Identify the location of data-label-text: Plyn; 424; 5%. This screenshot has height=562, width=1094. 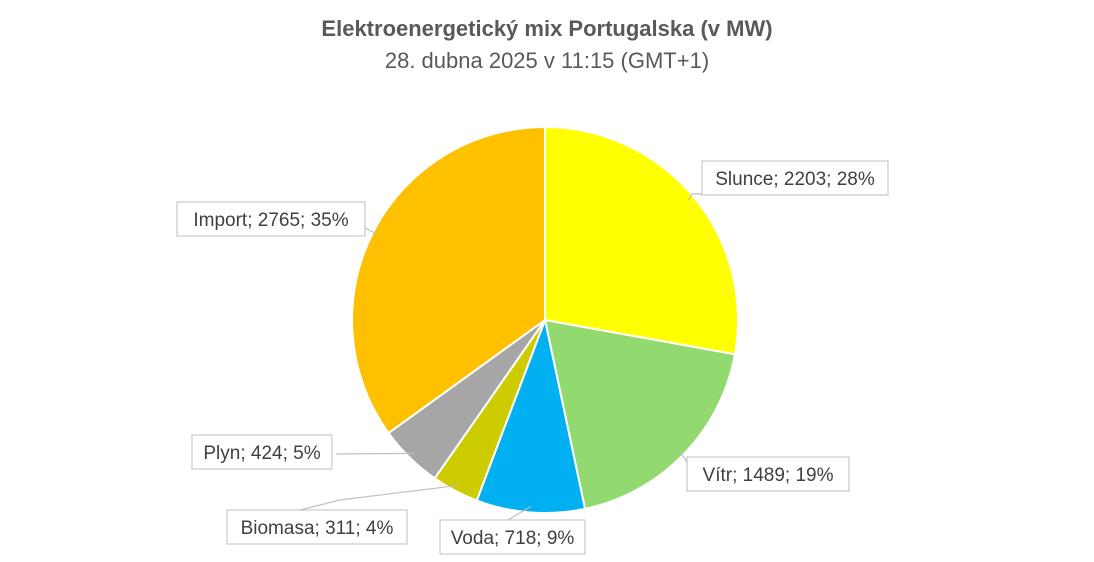
(261, 453).